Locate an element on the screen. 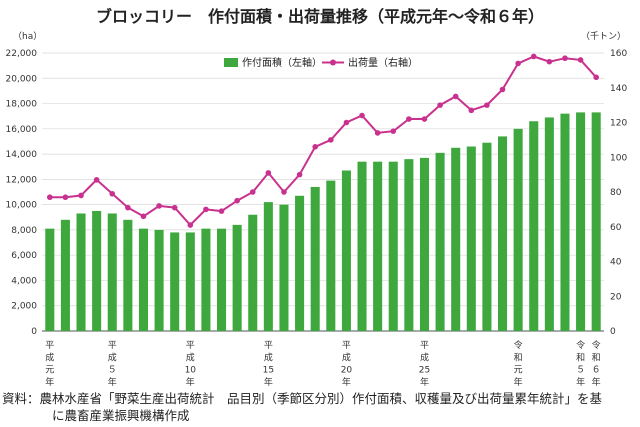 This screenshot has width=640, height=427. x-tick-label: 平成５年 is located at coordinates (112, 364).